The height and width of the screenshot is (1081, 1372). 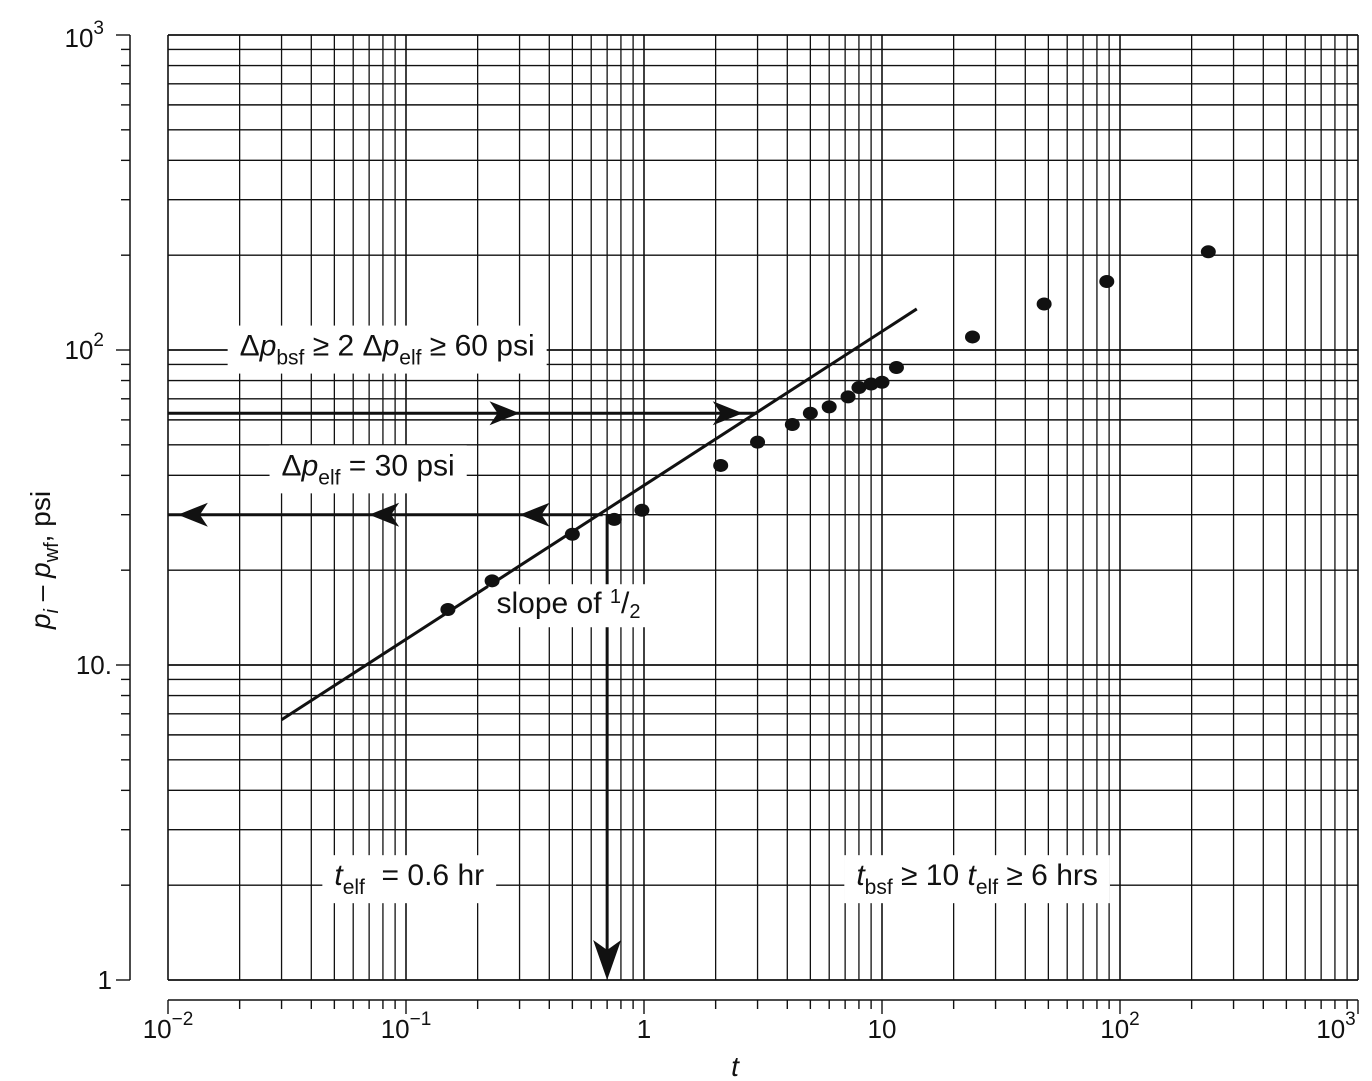 I want to click on annotation-dp-elf: Δpelf = 30 psi, so click(x=368, y=469).